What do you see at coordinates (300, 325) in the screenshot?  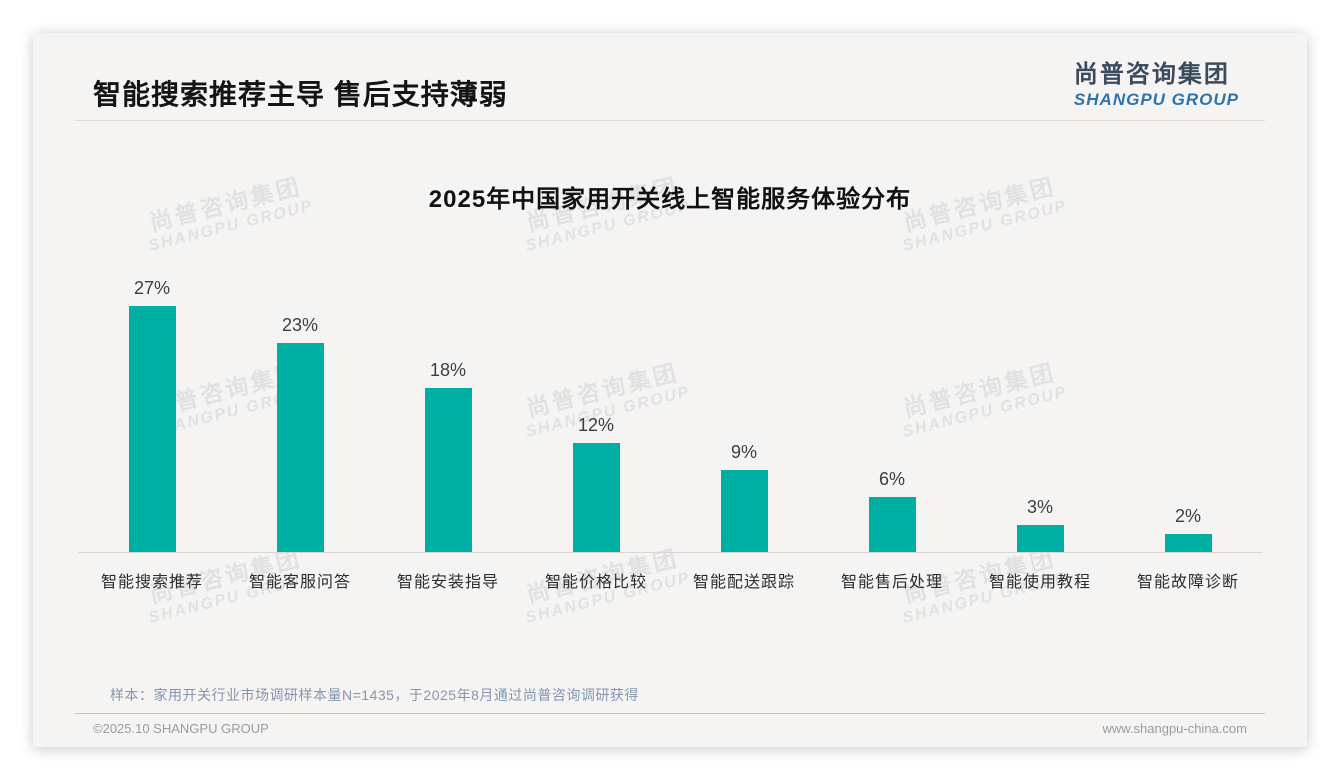 I see `bar-value-label: 23%` at bounding box center [300, 325].